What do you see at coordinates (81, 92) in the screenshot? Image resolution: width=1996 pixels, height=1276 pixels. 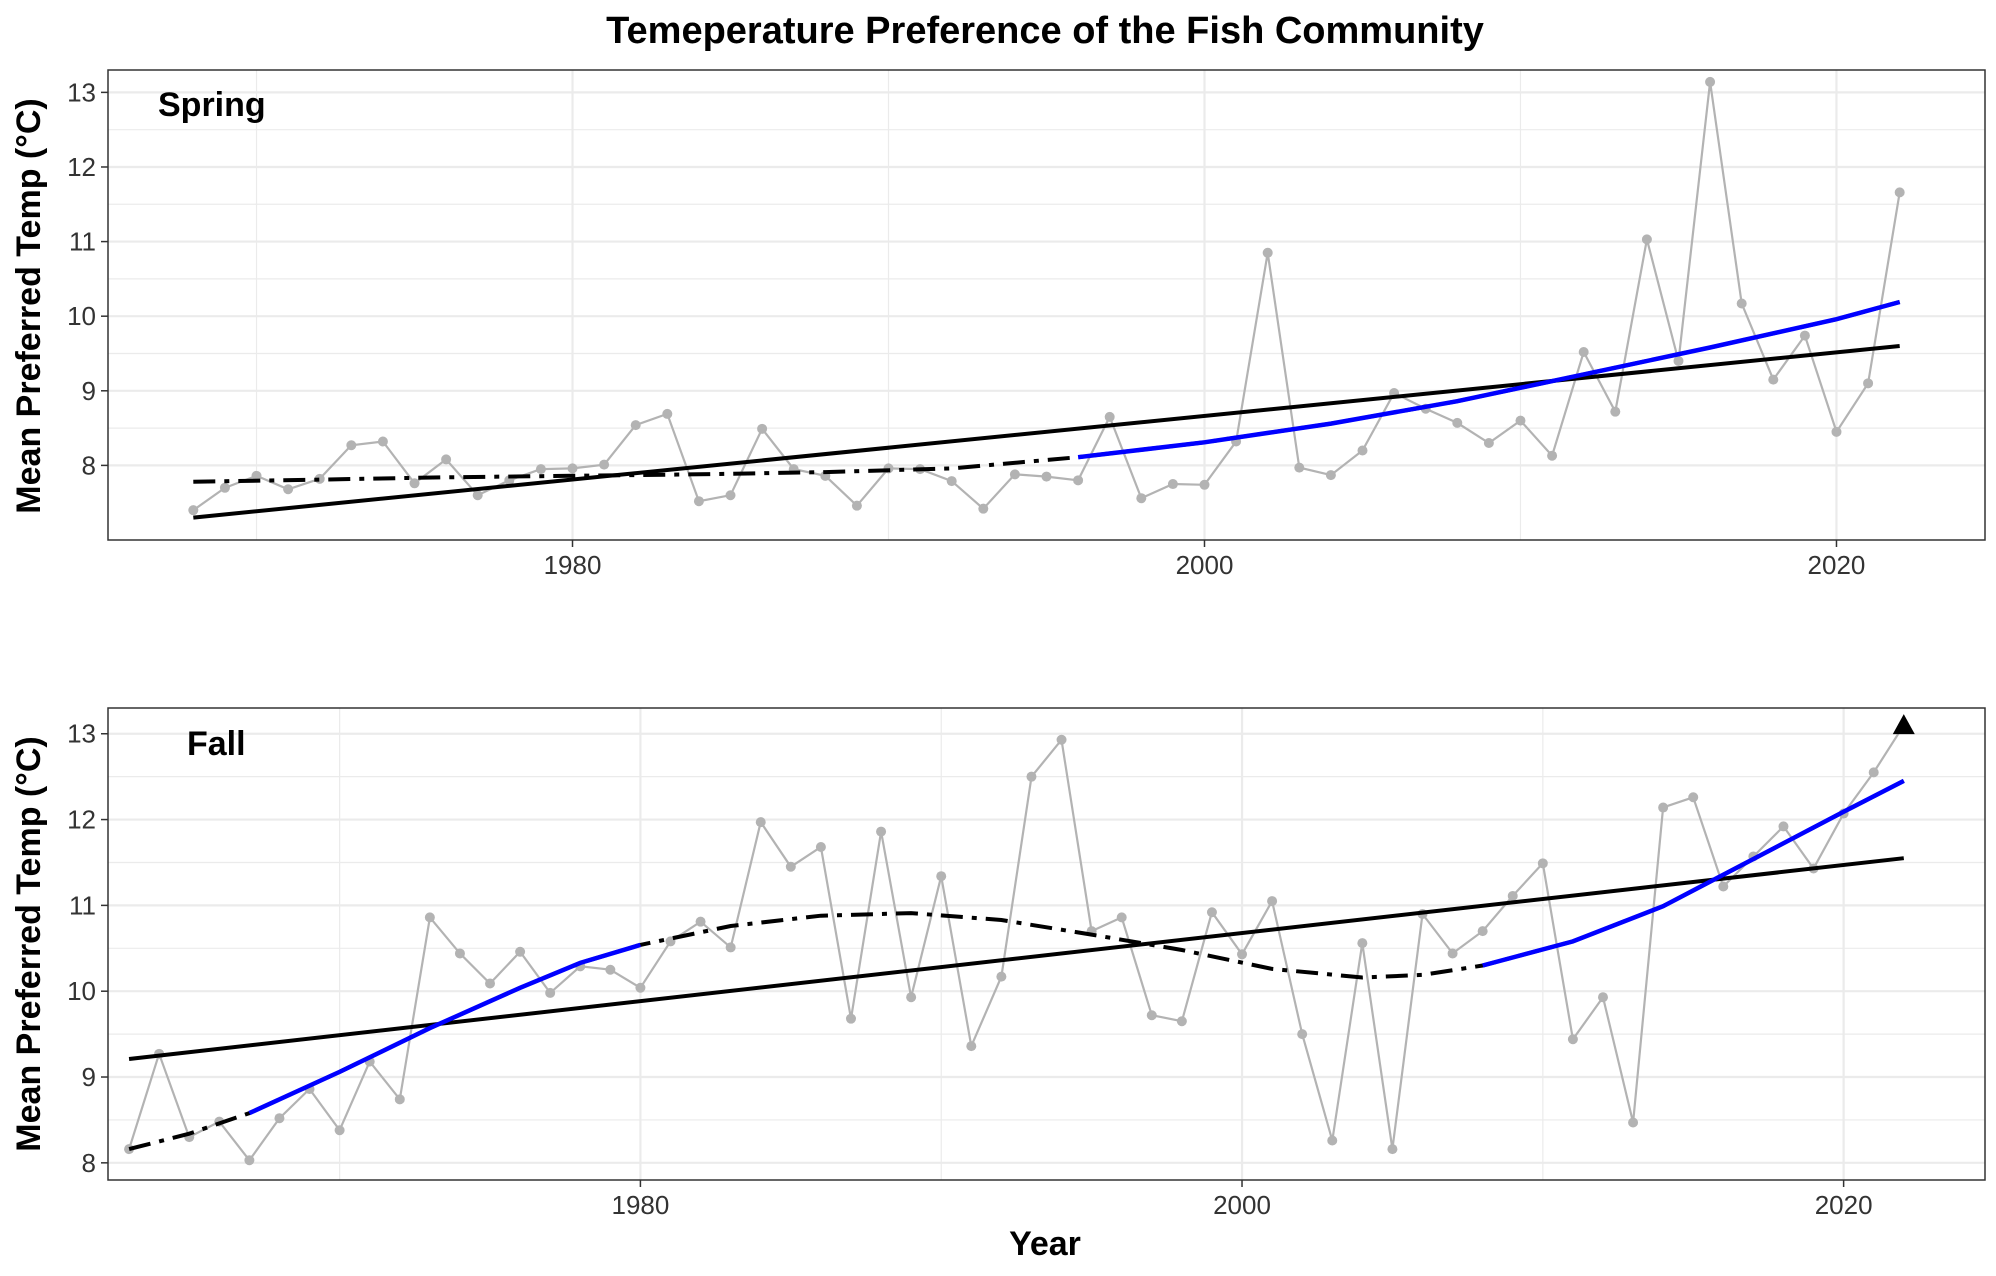 I see `spring-y-tick-label: 13` at bounding box center [81, 92].